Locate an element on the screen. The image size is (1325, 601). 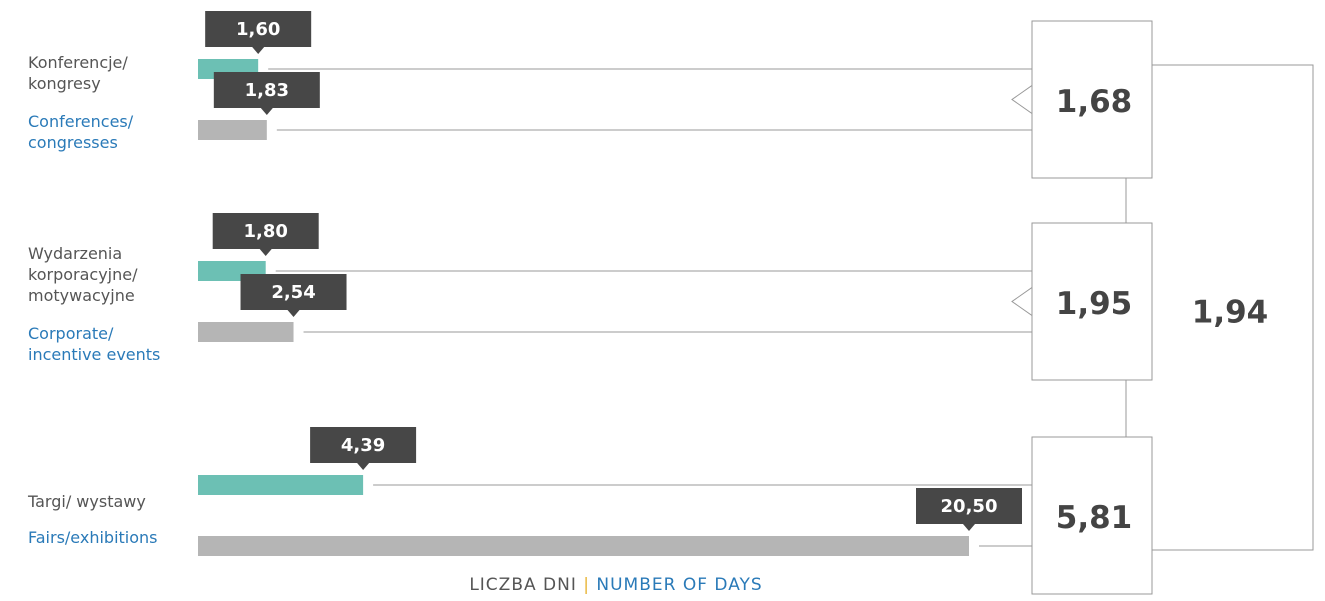
x-label-pl: LICZBA DNI is located at coordinates (523, 585).